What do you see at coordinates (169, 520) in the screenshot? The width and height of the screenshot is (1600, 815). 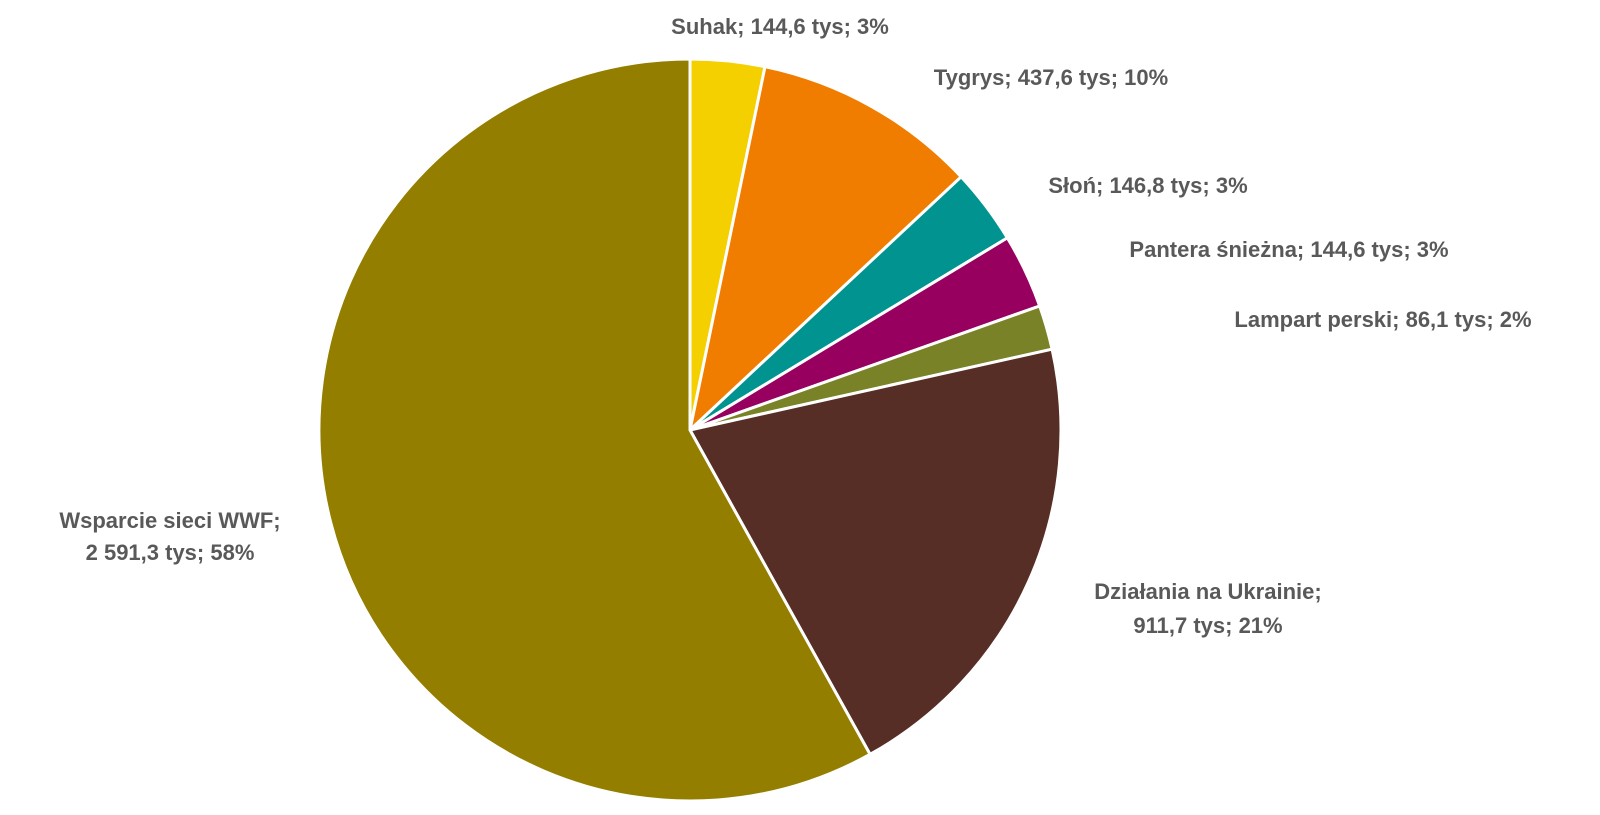 I see `data-label-6-name: Wsparcie sieci WWF;` at bounding box center [169, 520].